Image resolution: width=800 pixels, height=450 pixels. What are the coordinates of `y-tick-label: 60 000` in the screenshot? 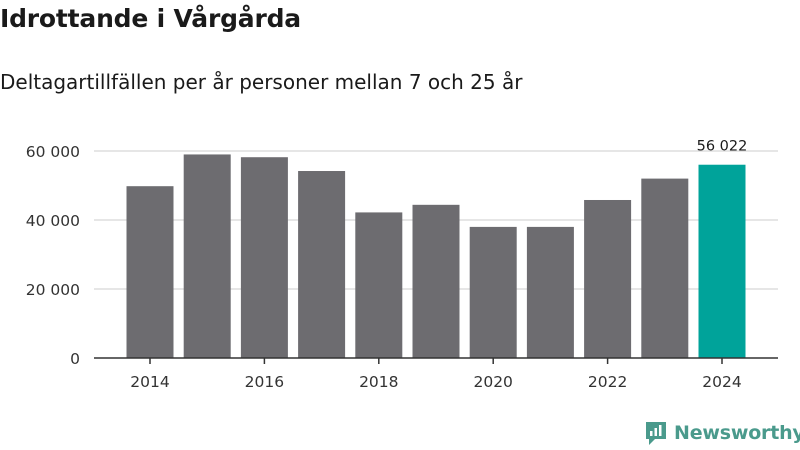 It's located at (53, 152).